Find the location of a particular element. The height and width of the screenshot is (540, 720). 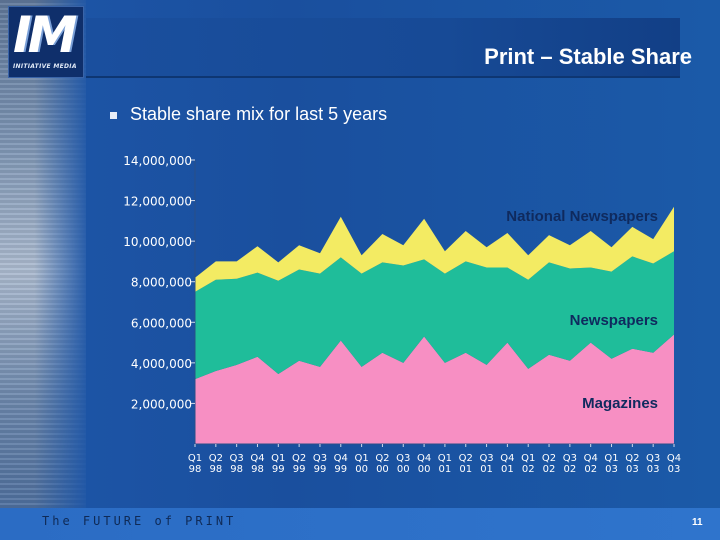

bullet-text: Stable share mix for last 5 years is located at coordinates (259, 114).